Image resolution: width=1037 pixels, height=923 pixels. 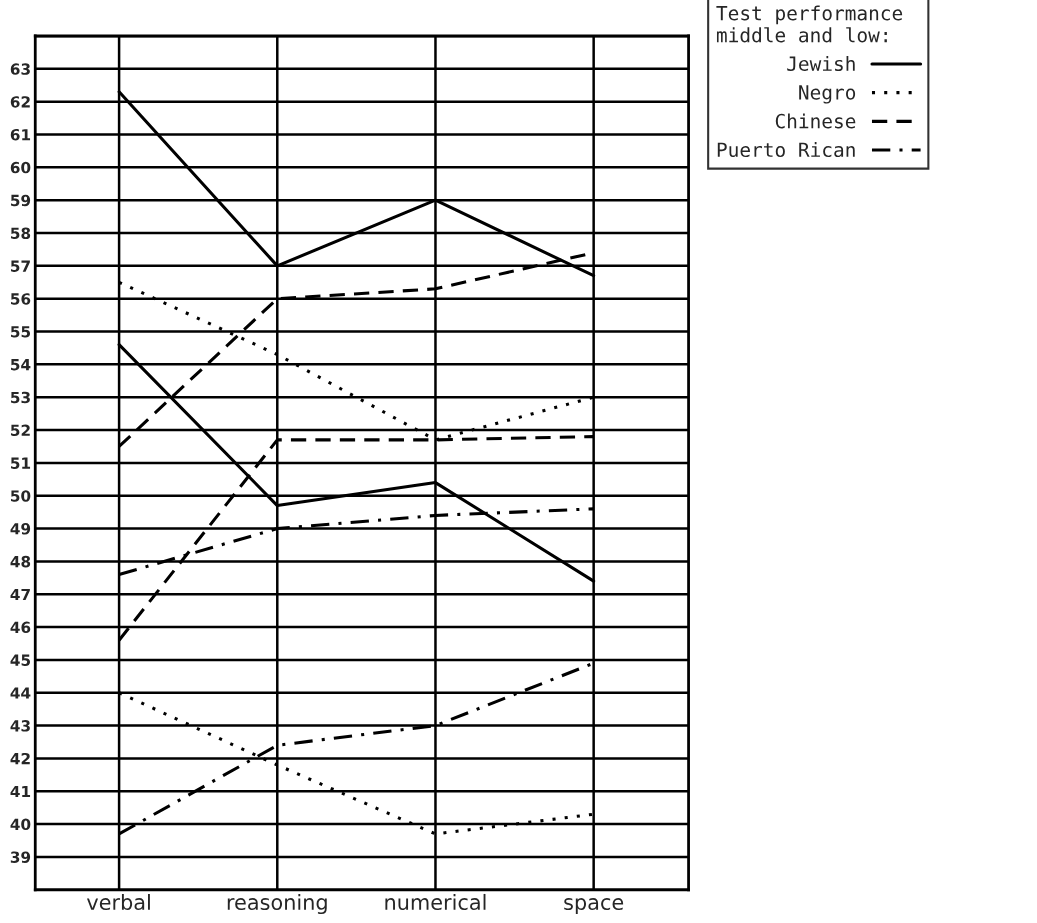 What do you see at coordinates (815, 121) in the screenshot?
I see `legend-label: Chinese` at bounding box center [815, 121].